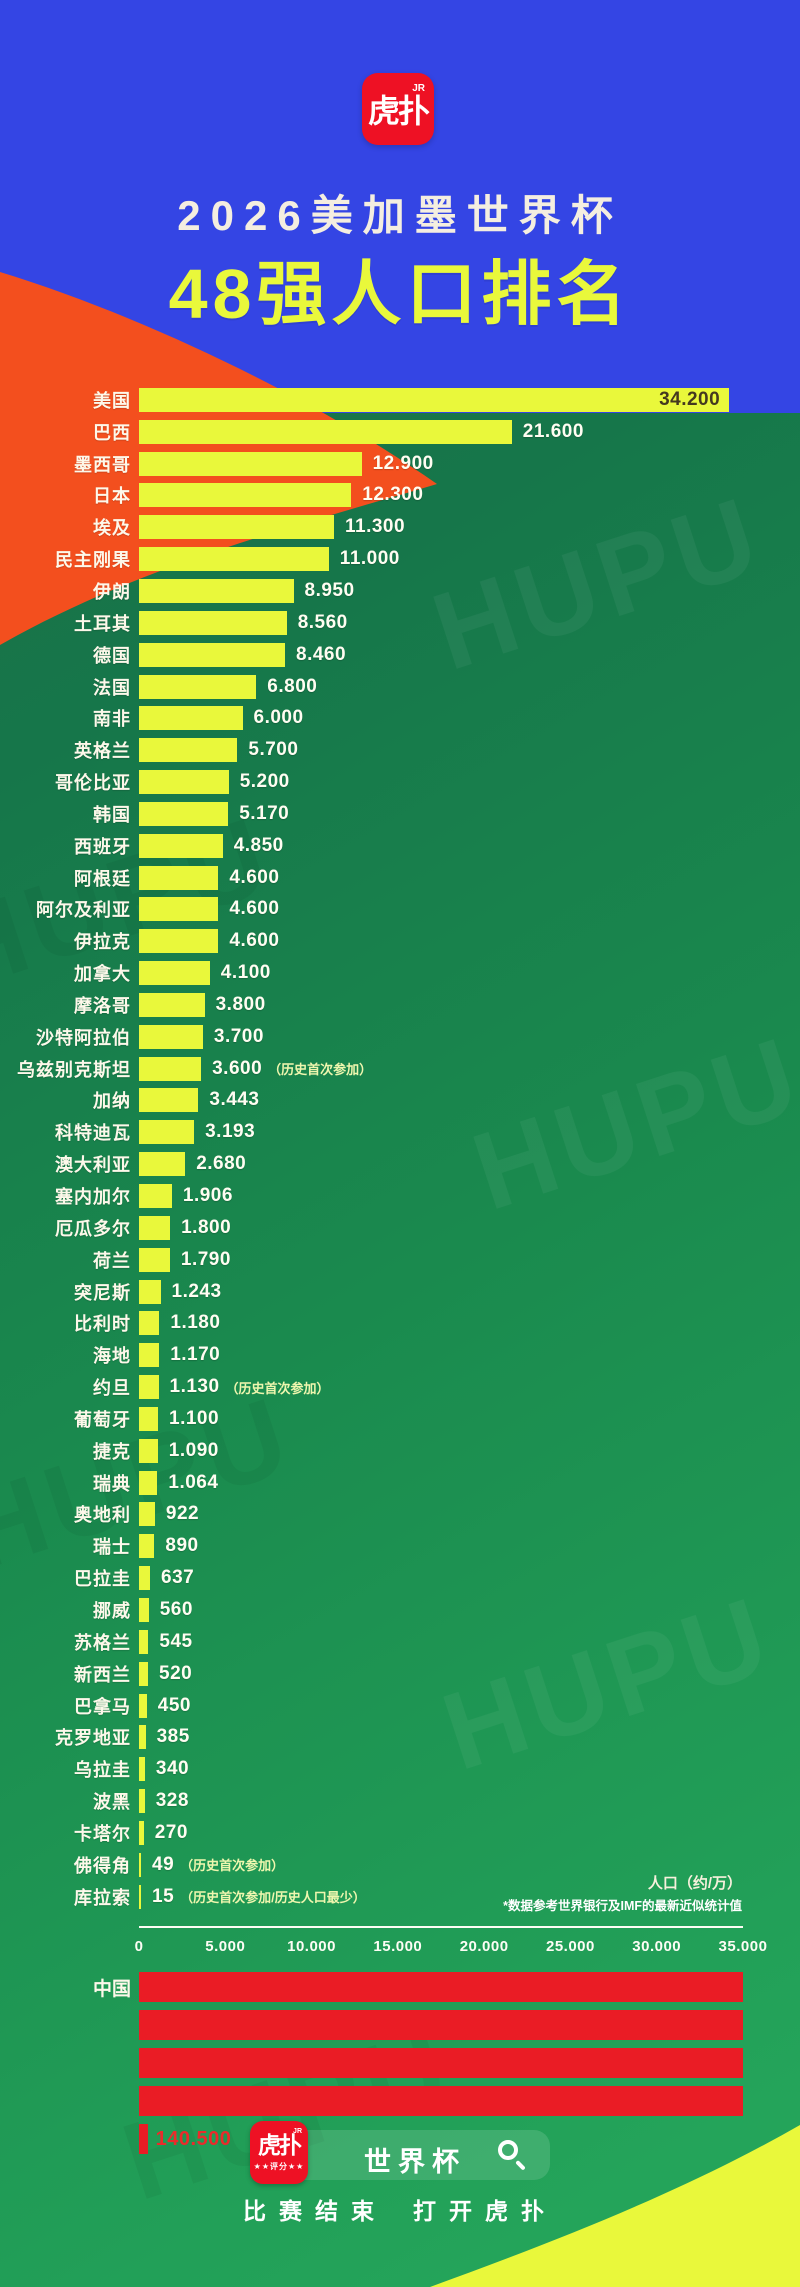  What do you see at coordinates (400, 1196) in the screenshot?
I see `chart-row: 塞内加尔 1.906` at bounding box center [400, 1196].